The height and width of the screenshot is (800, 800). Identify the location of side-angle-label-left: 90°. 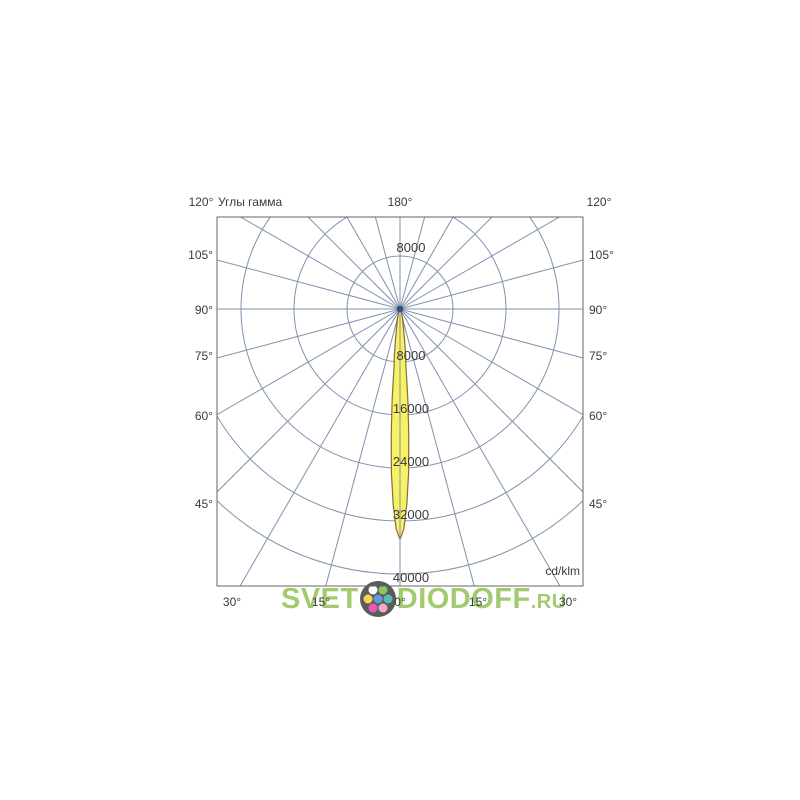
(204, 310).